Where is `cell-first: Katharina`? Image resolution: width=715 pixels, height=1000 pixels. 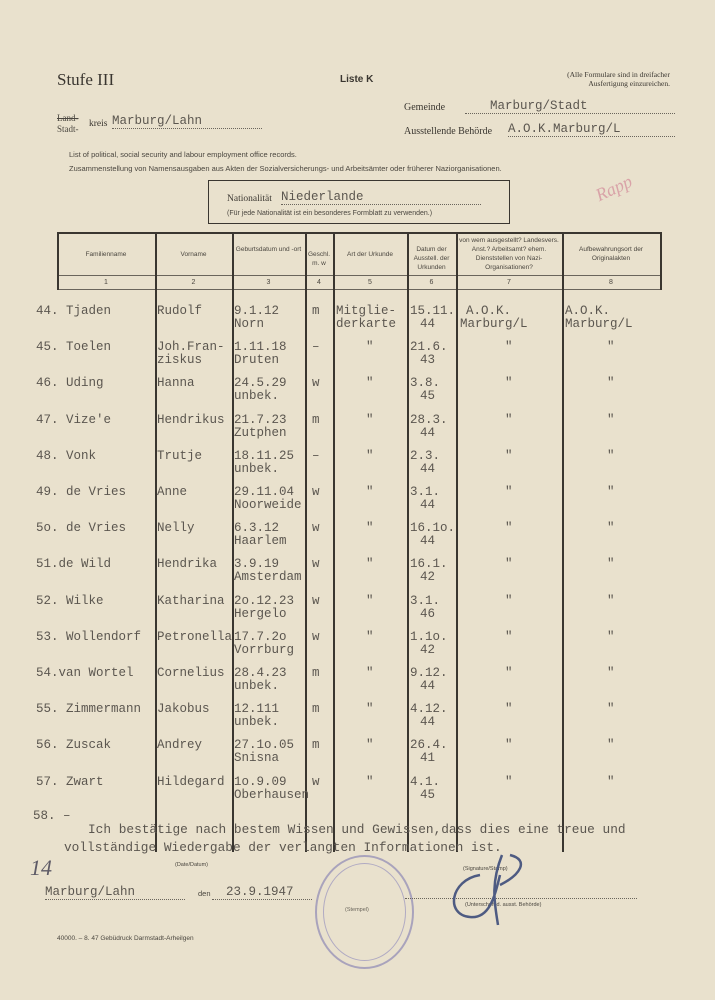
cell-first: Katharina is located at coordinates (191, 600).